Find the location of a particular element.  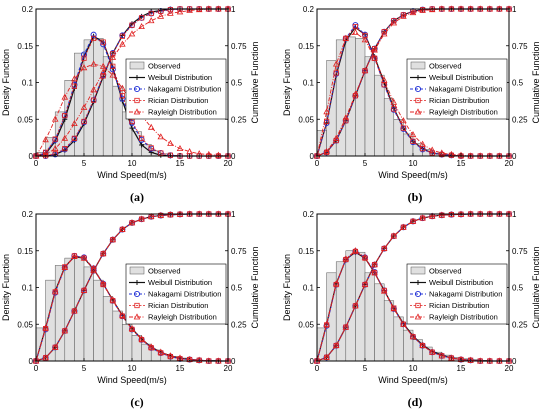

rician-pdf-line is located at coordinates (412, 306).